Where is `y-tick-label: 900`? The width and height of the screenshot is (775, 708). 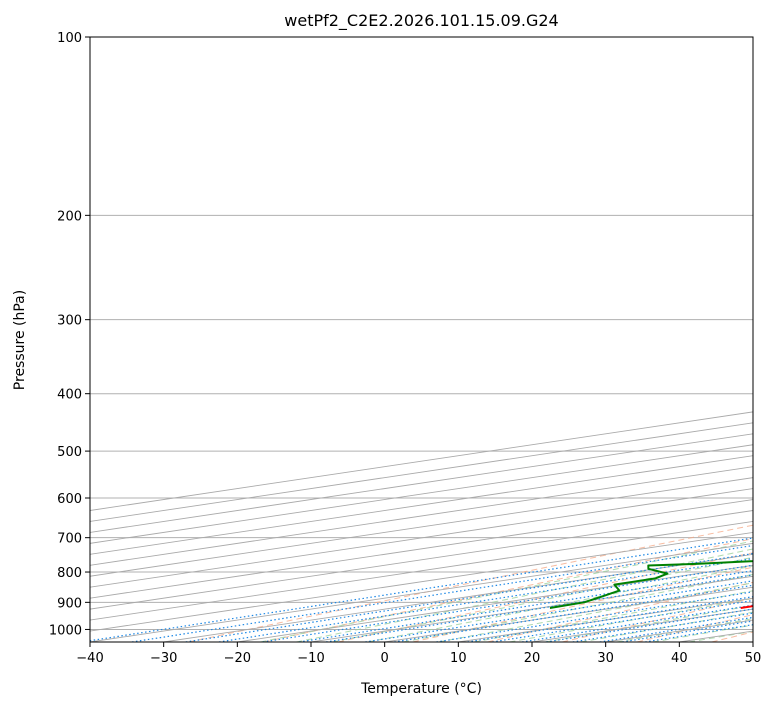
y-tick-label: 900 is located at coordinates (69, 603).